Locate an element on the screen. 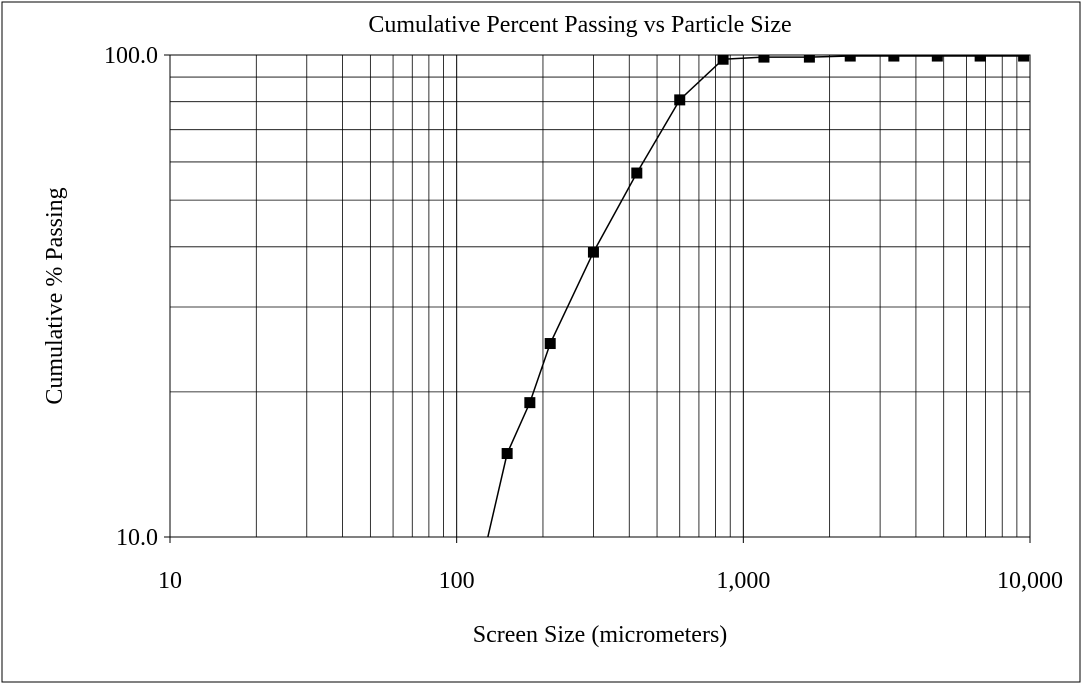  x-tick-label: 10 is located at coordinates (170, 581).